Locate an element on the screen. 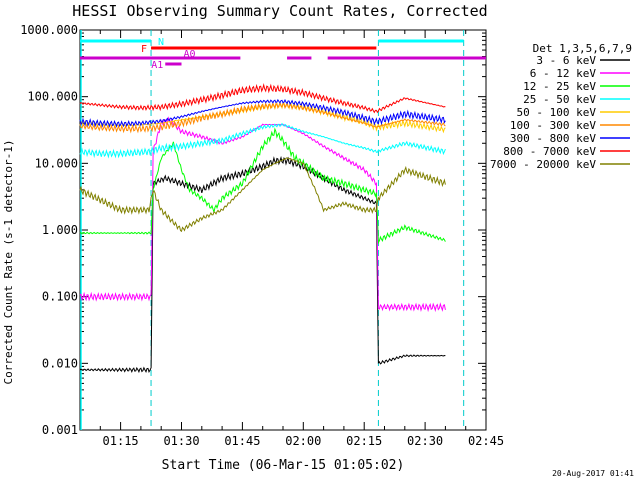 This screenshot has height=484, width=640. state-label-a1: A1 is located at coordinates (157, 65).